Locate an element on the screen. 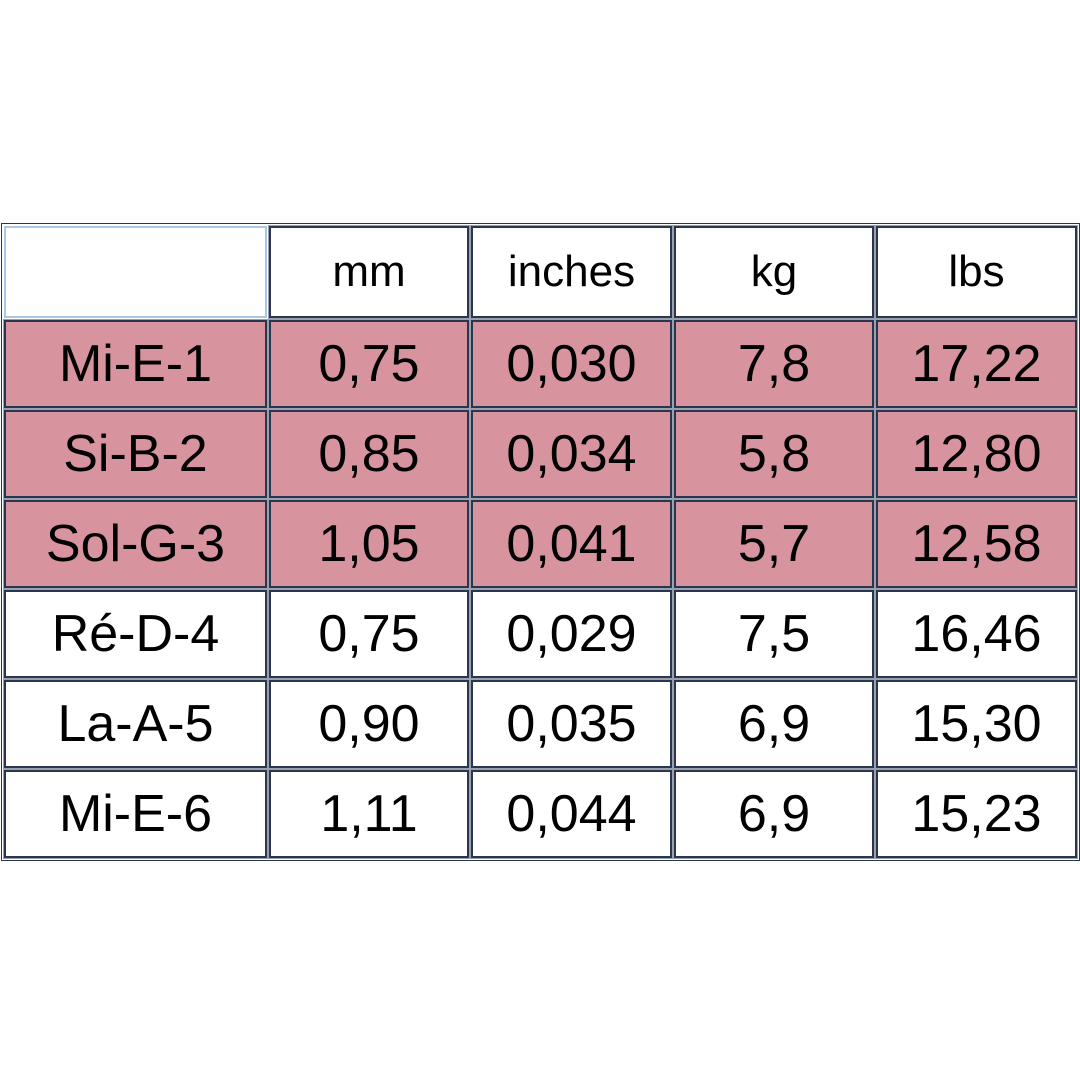  cell-lbs: 15,30 is located at coordinates (976, 724).